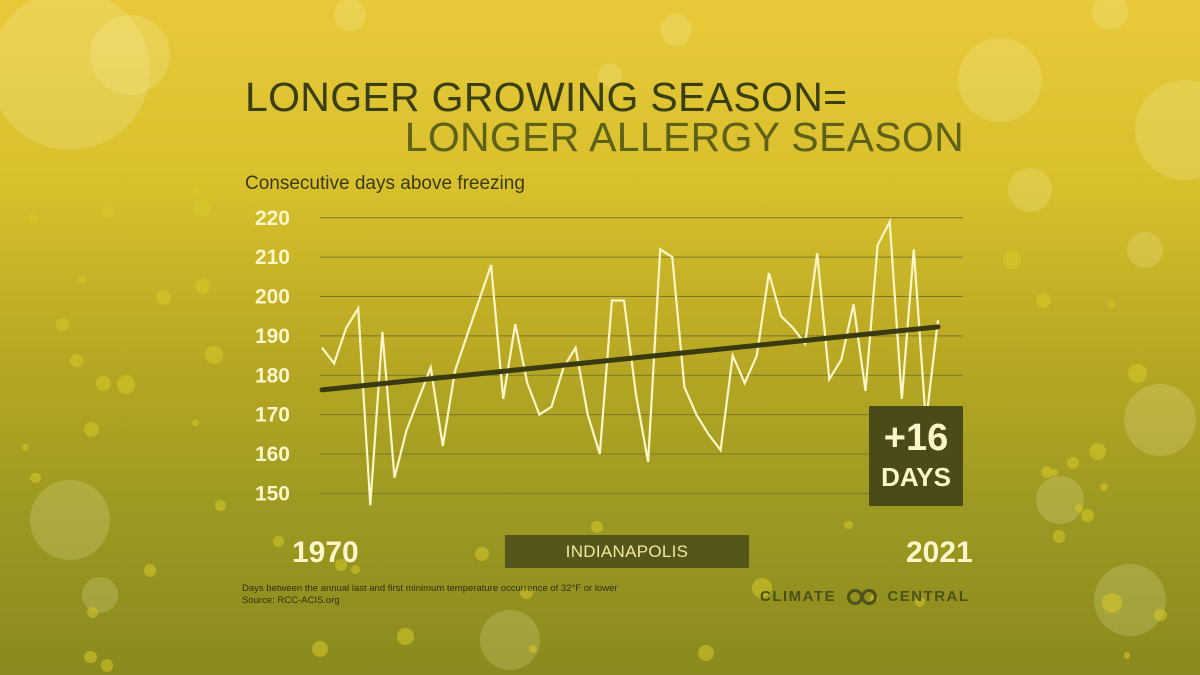 This screenshot has width=1200, height=675. What do you see at coordinates (798, 596) in the screenshot?
I see `logo-text-left: CLIMATE` at bounding box center [798, 596].